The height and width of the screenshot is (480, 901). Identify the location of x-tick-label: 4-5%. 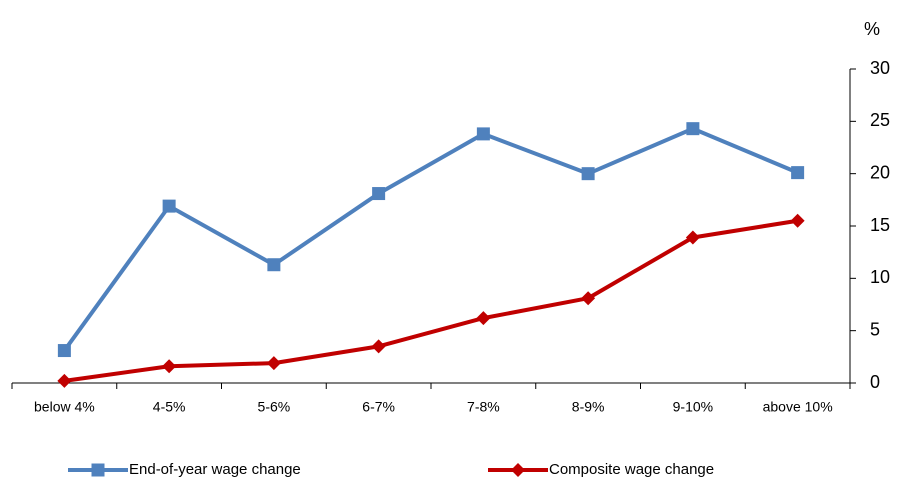
(169, 407).